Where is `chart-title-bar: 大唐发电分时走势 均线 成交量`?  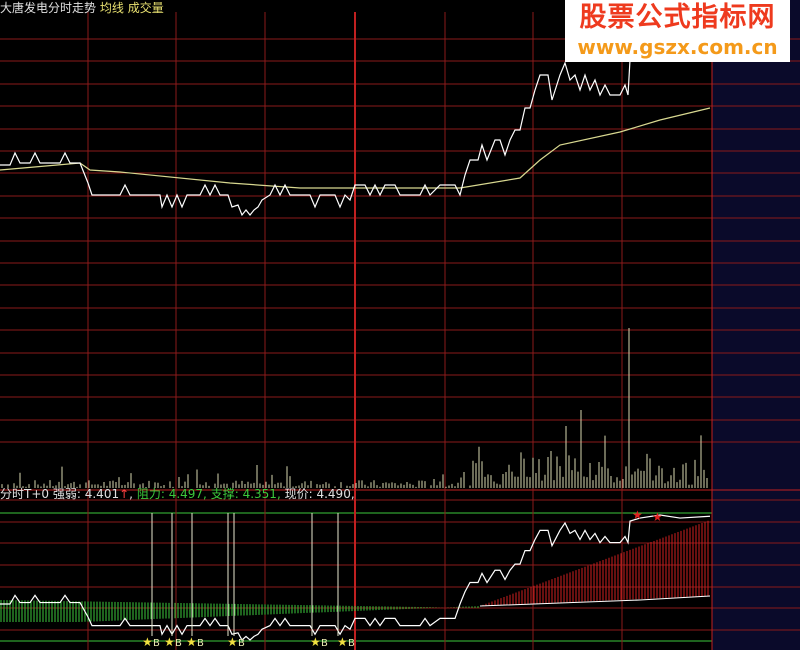 chart-title-bar: 大唐发电分时走势 均线 成交量 is located at coordinates (82, 8).